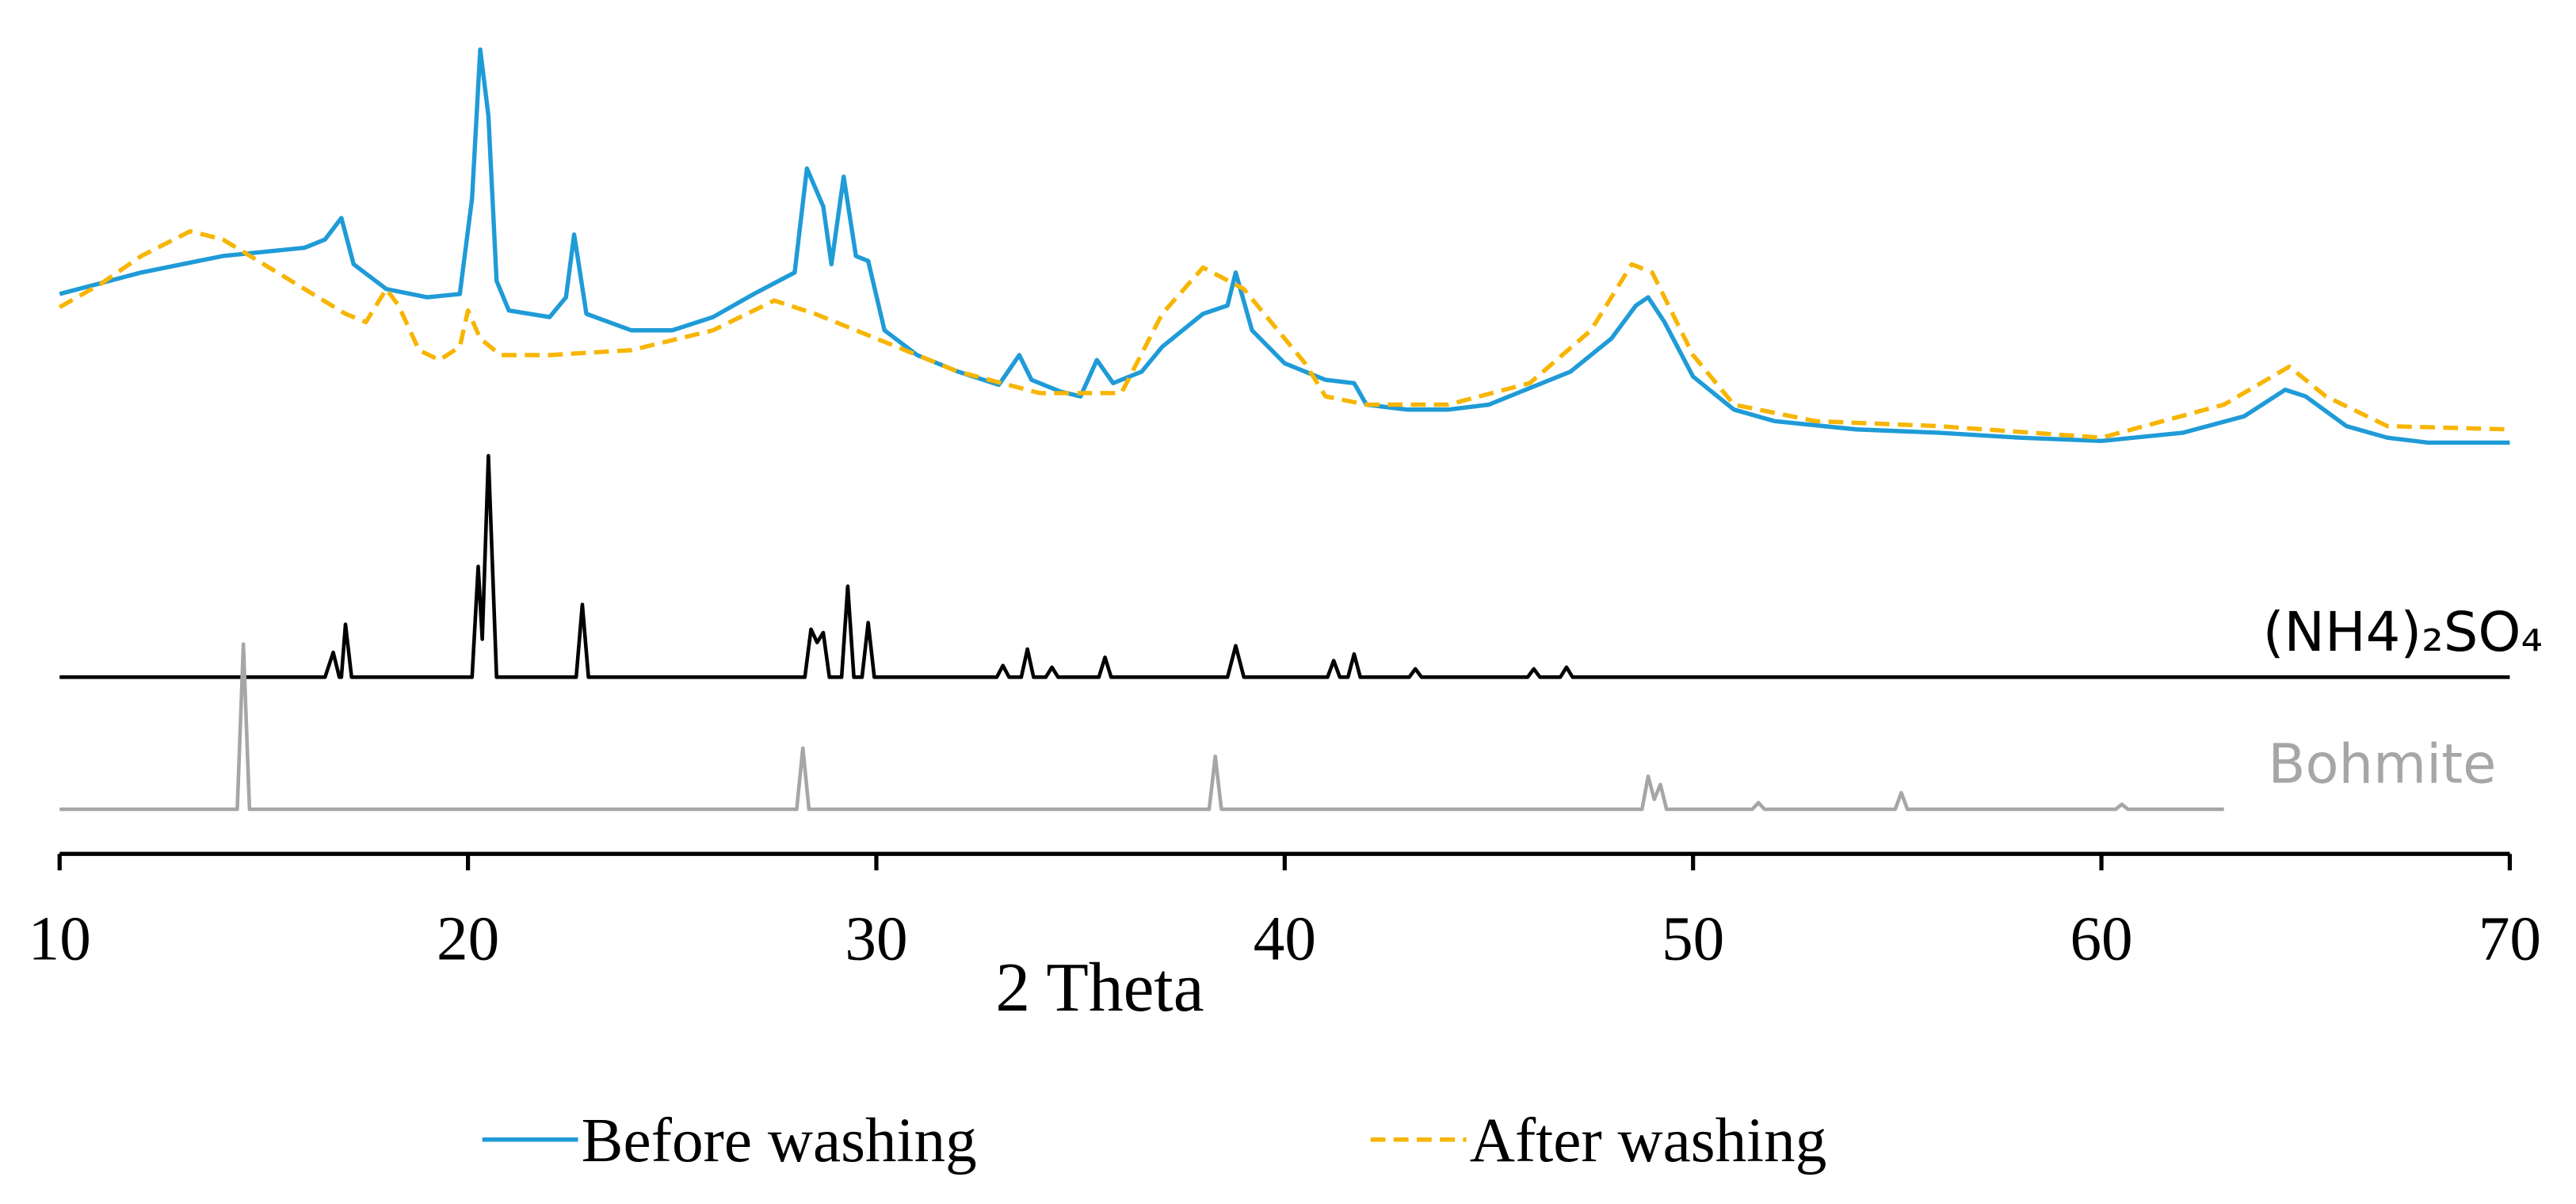  Describe the element at coordinates (779, 1140) in the screenshot. I see `legend-label: Before washing` at that location.